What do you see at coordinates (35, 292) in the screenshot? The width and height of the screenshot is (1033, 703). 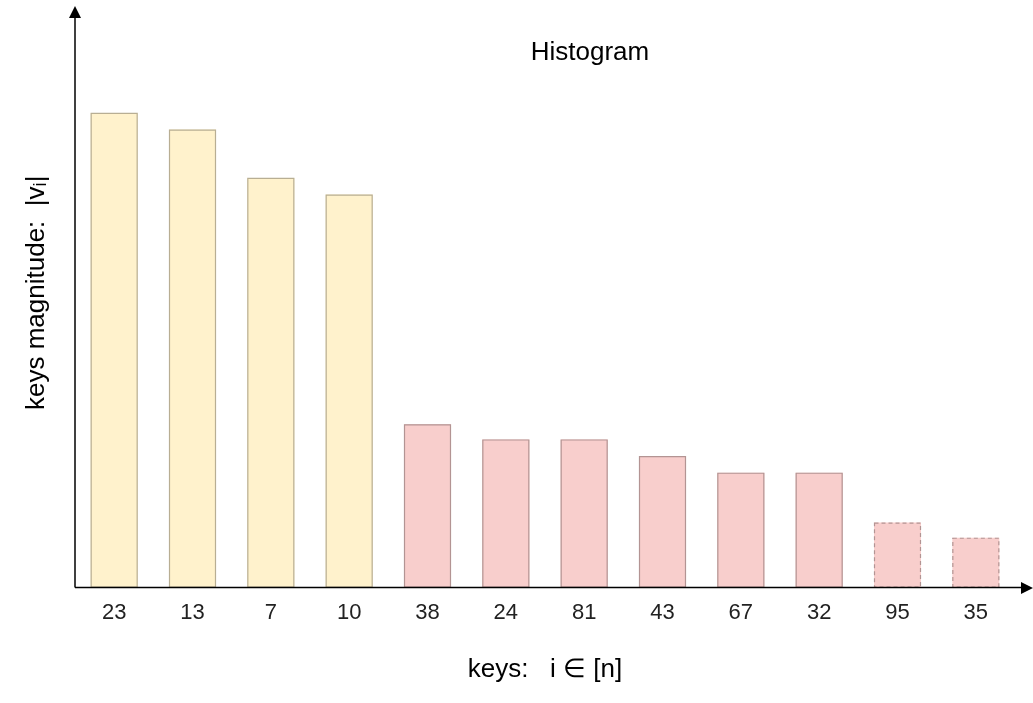 I see `y-axis-title: keys magnitude: |vᵢ|` at bounding box center [35, 292].